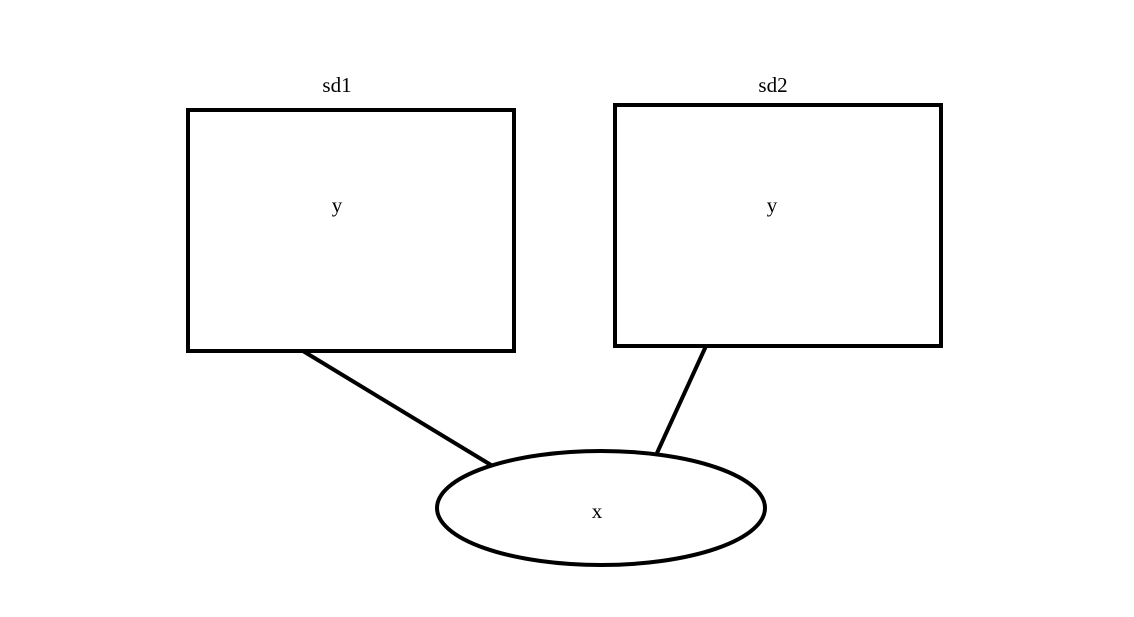  I want to click on node-sd2-title: sd2, so click(772, 85).